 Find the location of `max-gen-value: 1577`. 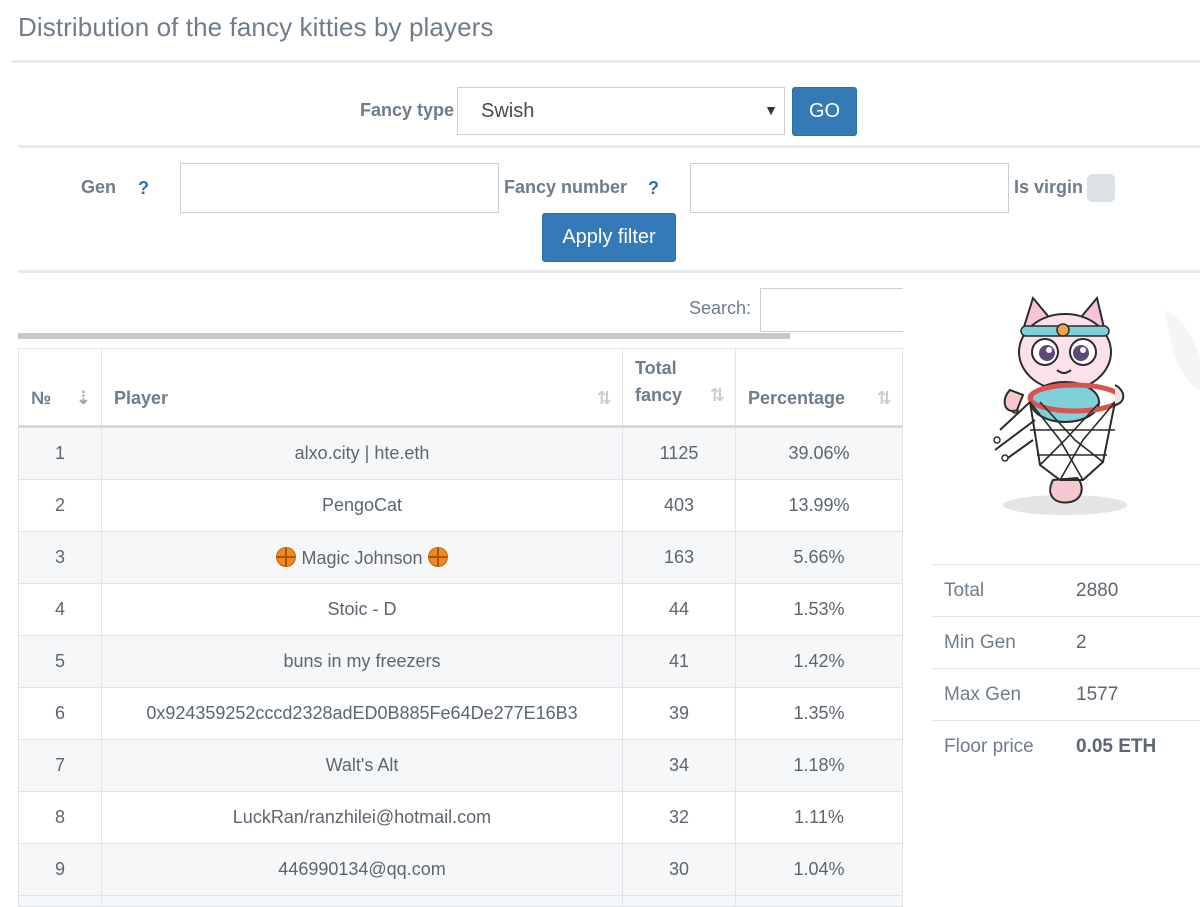

max-gen-value: 1577 is located at coordinates (1138, 694).